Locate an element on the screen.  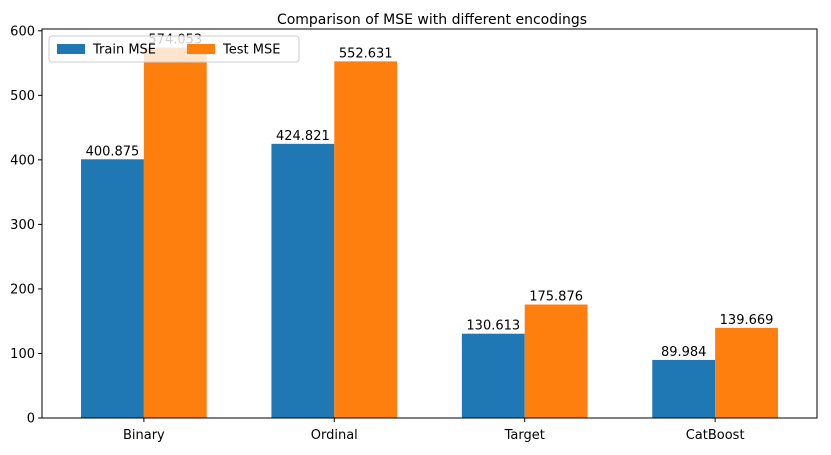
x-tick-label: Target is located at coordinates (524, 435).